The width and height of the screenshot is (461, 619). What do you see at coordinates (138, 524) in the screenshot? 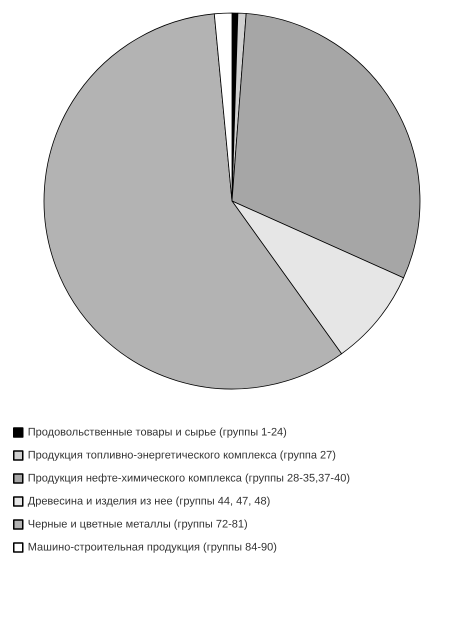
I see `legend-label: Черные и цветные металлы (группы 72-81)` at bounding box center [138, 524].